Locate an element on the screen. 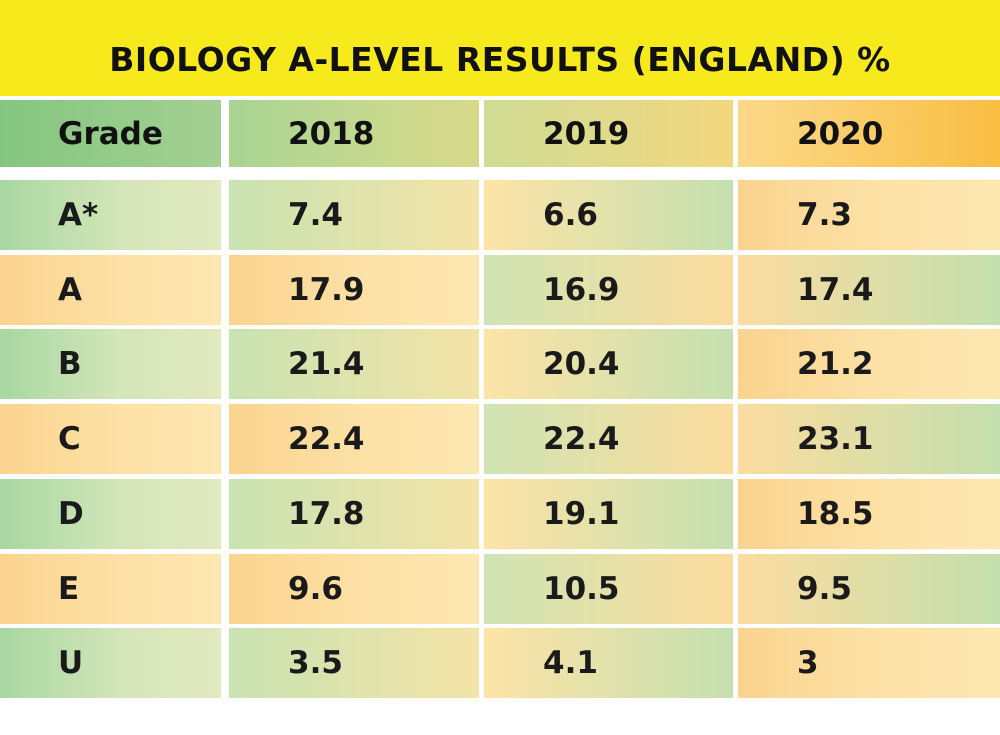 The height and width of the screenshot is (735, 1000). value-cell-2018: 17.9 is located at coordinates (354, 290).